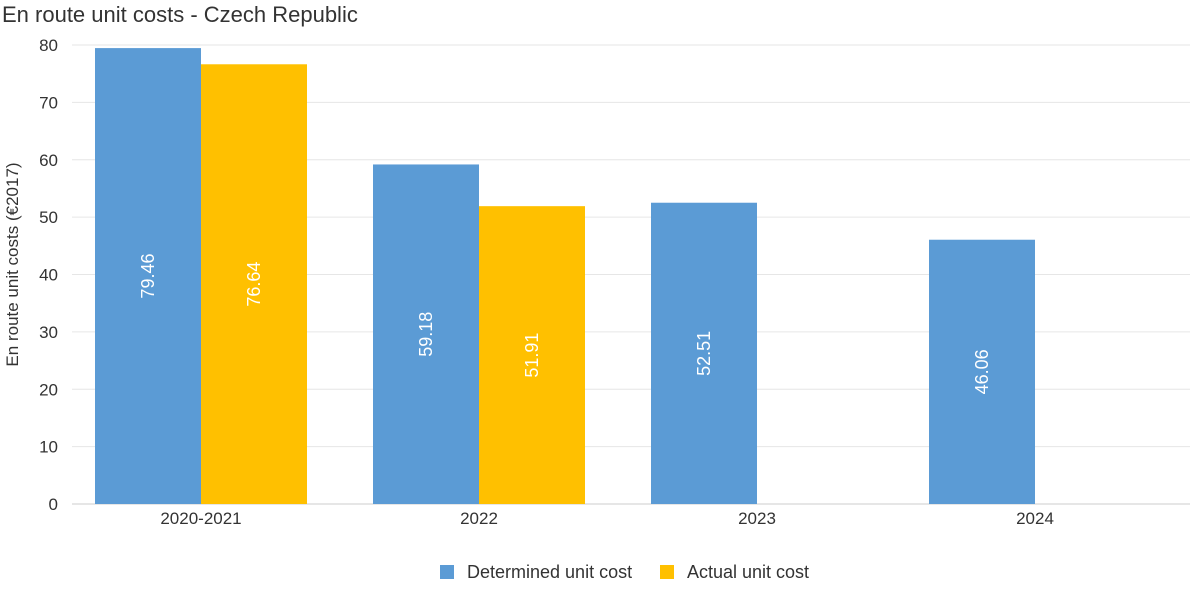  I want to click on y-tick-label: 30, so click(48, 332).